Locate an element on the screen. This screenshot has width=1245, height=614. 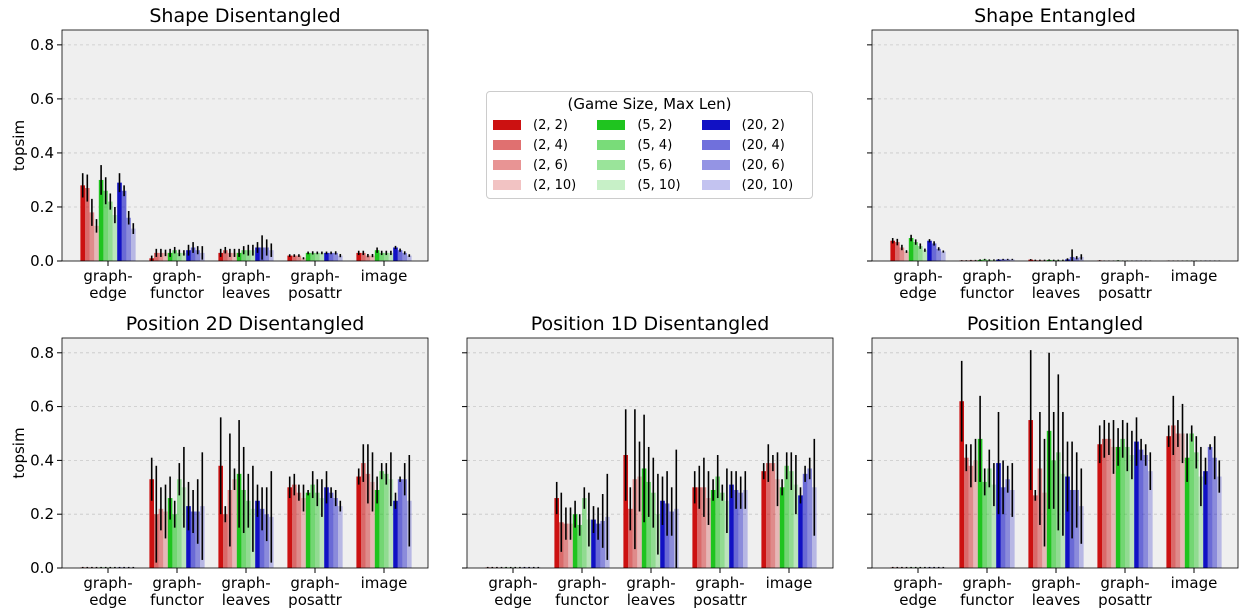
x-tick-label-line: edge is located at coordinates (918, 600).